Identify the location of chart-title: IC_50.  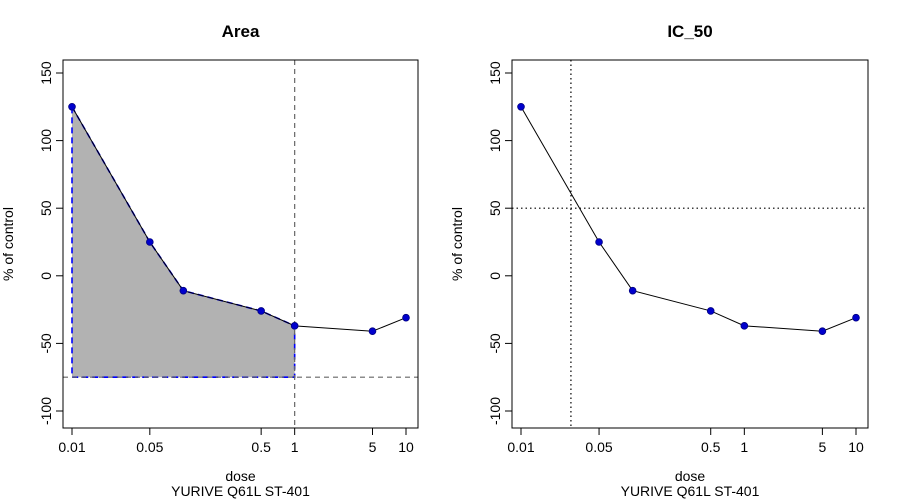
(689, 31).